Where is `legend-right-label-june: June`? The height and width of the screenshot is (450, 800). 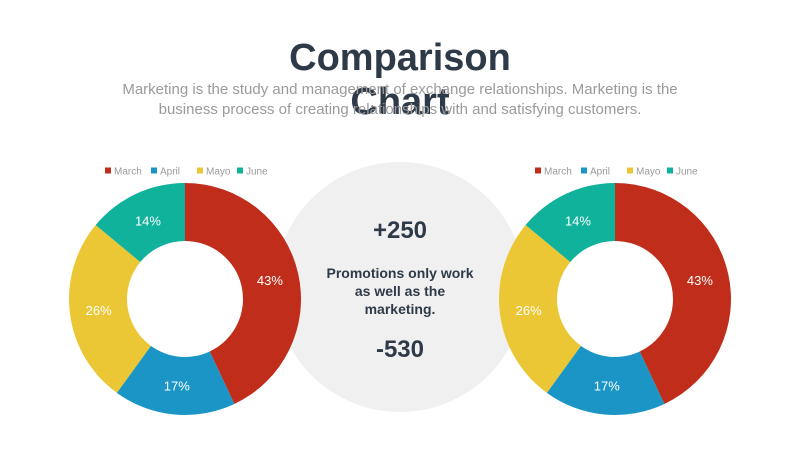
legend-right-label-june: June is located at coordinates (687, 172).